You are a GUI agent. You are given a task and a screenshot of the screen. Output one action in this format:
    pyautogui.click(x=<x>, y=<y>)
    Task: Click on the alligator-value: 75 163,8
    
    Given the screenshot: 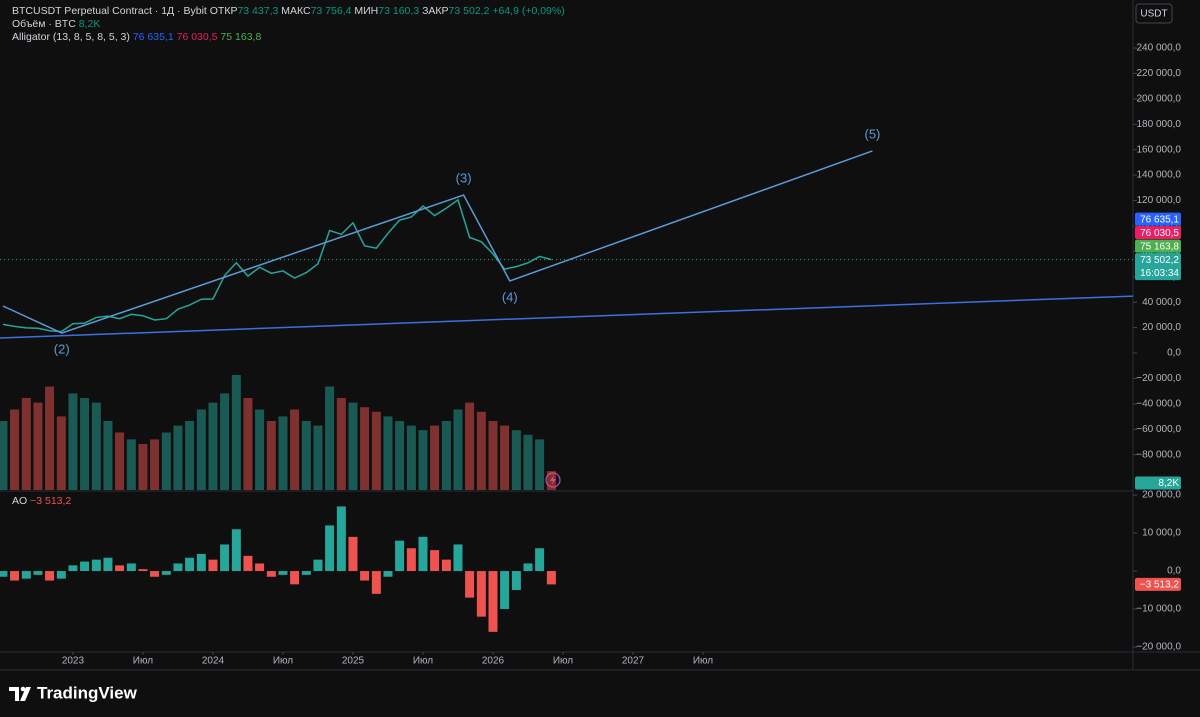 What is the action you would take?
    pyautogui.click(x=241, y=37)
    